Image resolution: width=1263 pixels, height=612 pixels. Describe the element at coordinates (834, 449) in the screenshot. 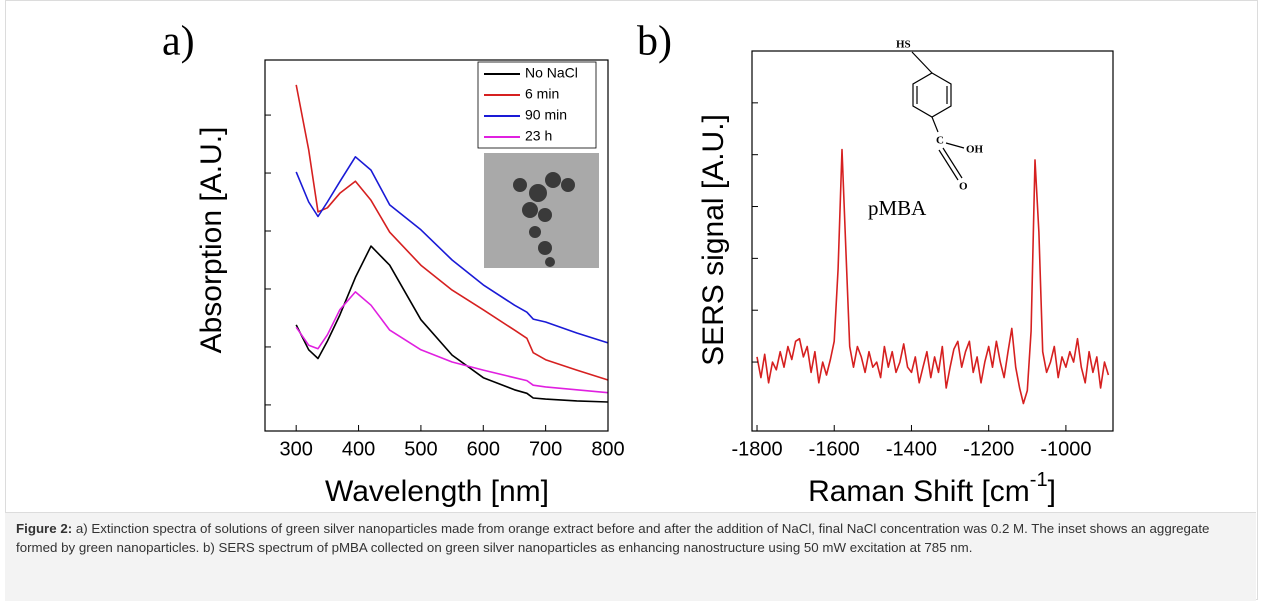

I see `x-tick-label: -1600` at that location.